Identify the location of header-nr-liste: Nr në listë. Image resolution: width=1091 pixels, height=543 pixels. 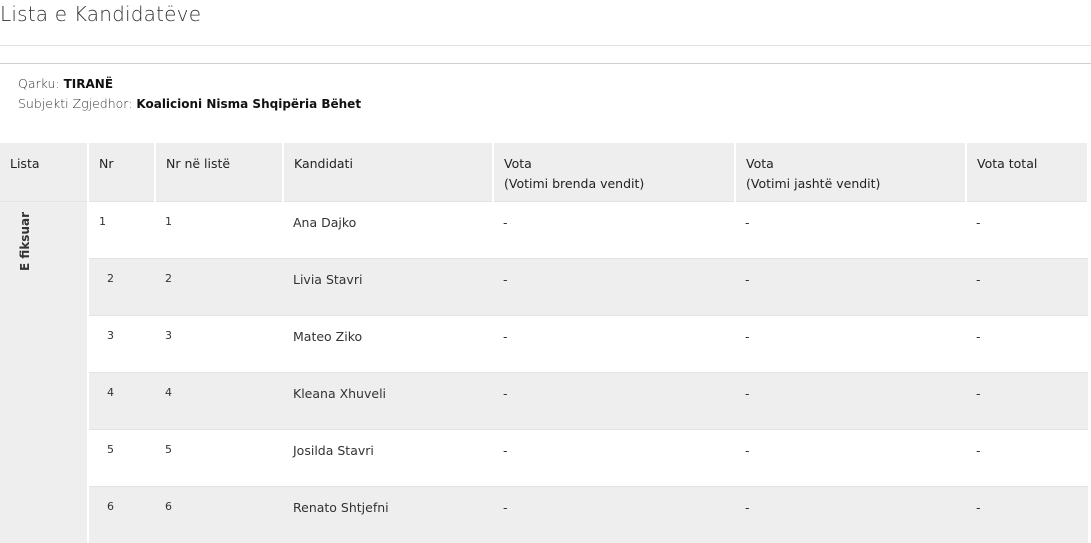
(219, 172).